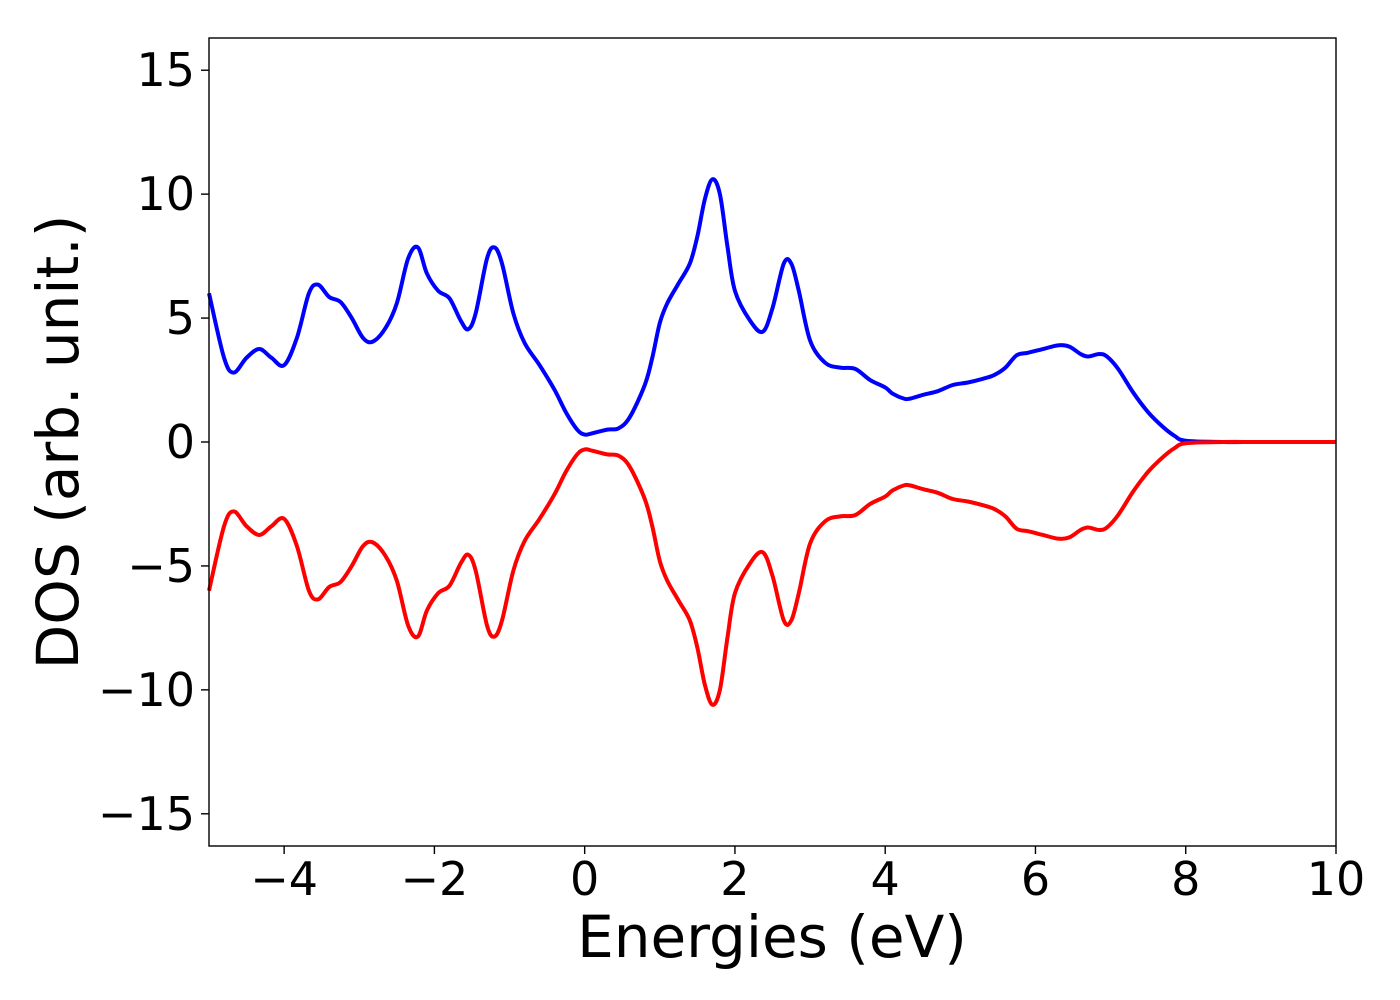 This screenshot has width=1400, height=1000. I want to click on x-tick-label: 0, so click(584, 879).